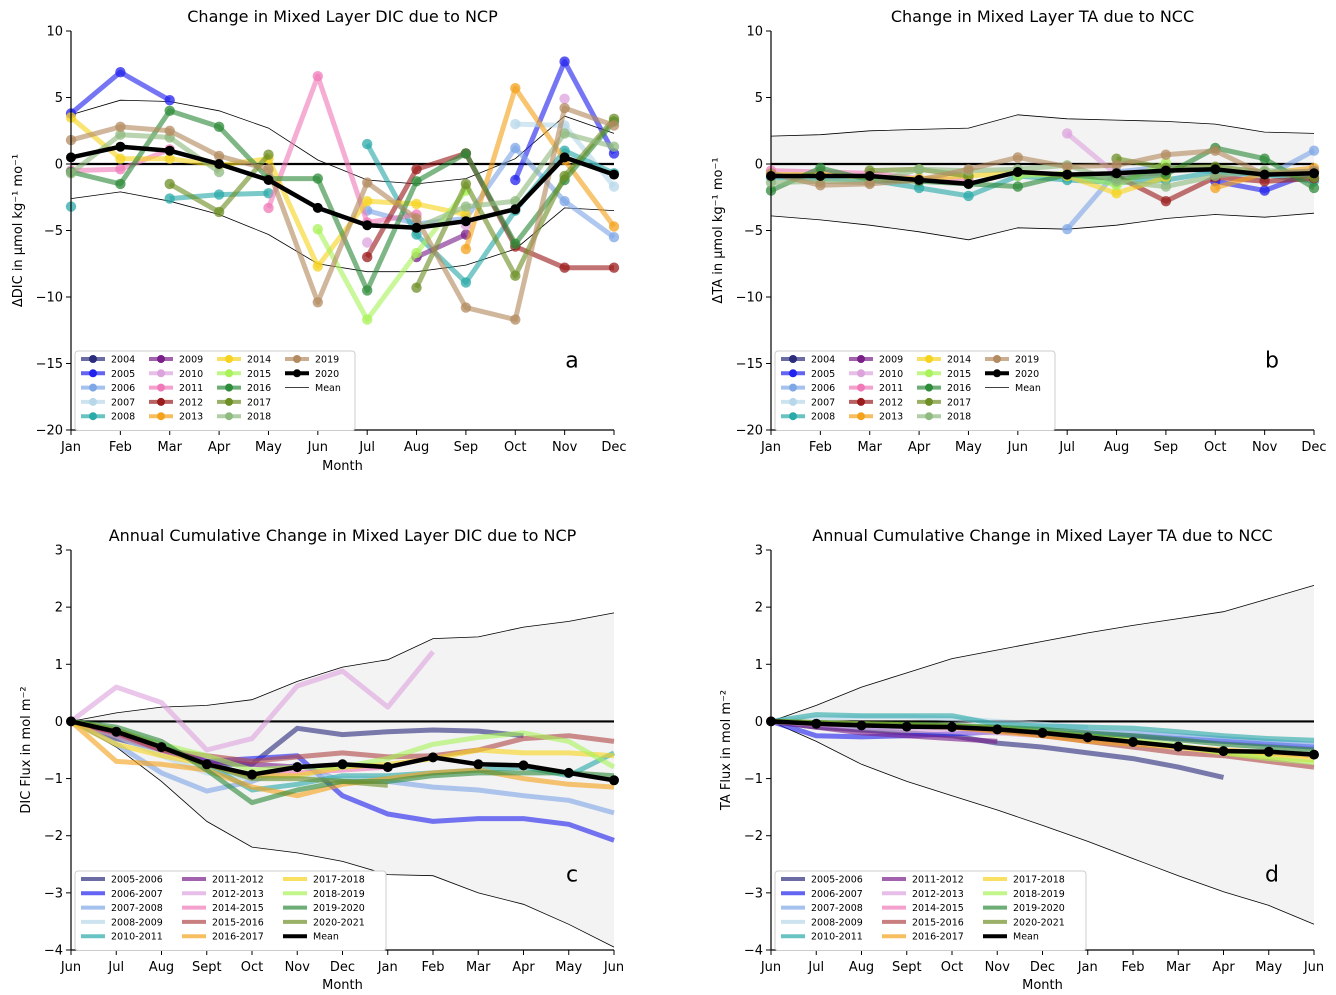  Describe the element at coordinates (53, 836) in the screenshot. I see `y-tick-label: −2` at that location.